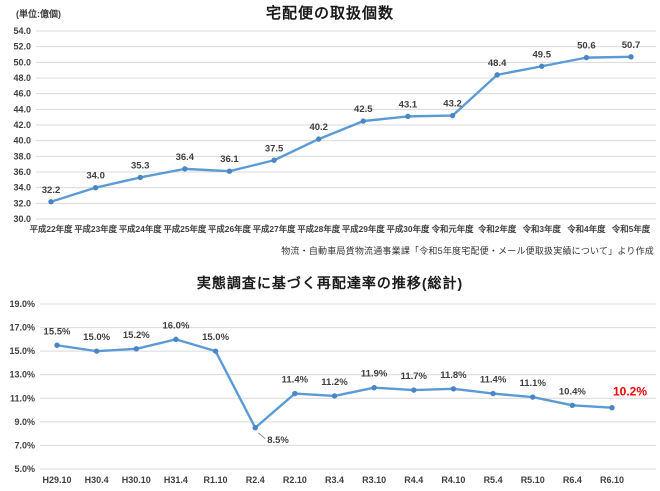 The image size is (660, 491). Describe the element at coordinates (22, 172) in the screenshot. I see `y-axis-tick-label: 36.0` at that location.